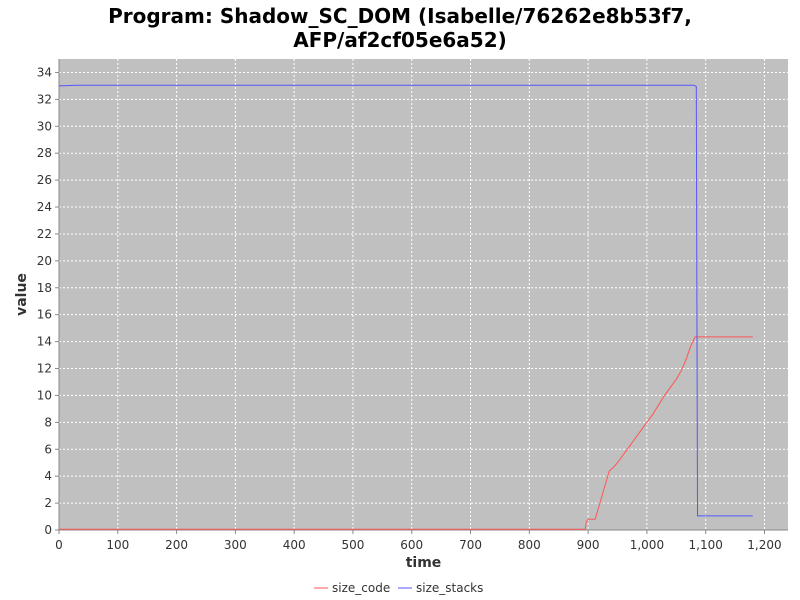 Image resolution: width=800 pixels, height=600 pixels. What do you see at coordinates (44, 153) in the screenshot?
I see `y-tick-label: 28` at bounding box center [44, 153].